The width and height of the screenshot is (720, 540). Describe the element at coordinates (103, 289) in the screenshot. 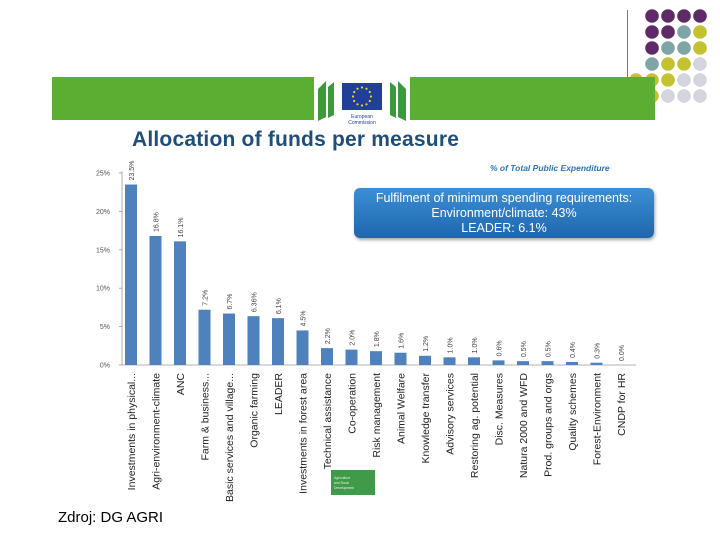

I see `y-tick-label: 10%` at that location.